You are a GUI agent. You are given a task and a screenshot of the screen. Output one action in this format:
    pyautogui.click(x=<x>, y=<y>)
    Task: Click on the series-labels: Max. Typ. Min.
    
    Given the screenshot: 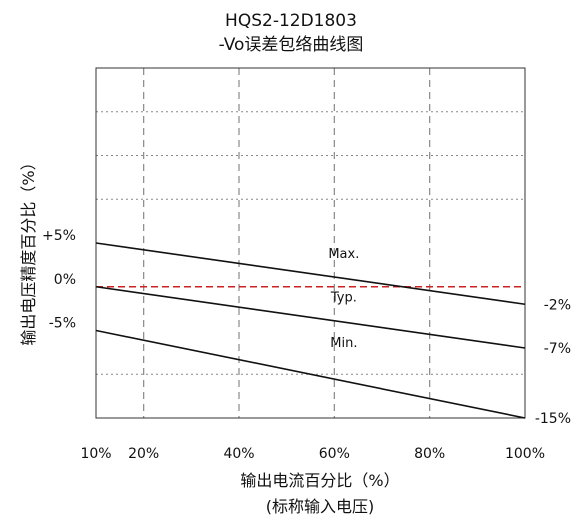 What is the action you would take?
    pyautogui.click(x=343, y=299)
    